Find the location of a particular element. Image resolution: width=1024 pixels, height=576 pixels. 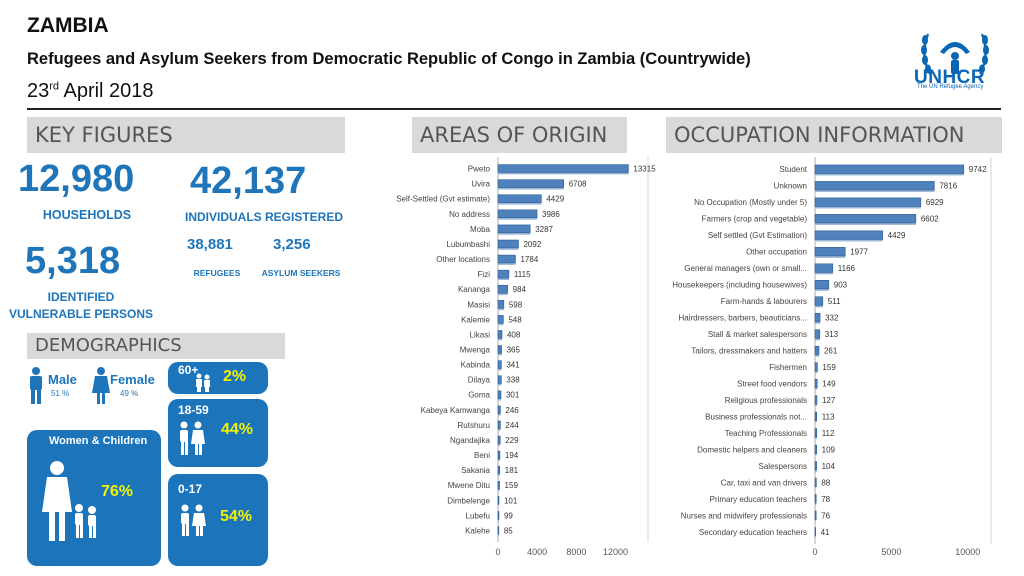

areas-of-origin-heading: AREAS OF ORIGIN is located at coordinates (519, 135).